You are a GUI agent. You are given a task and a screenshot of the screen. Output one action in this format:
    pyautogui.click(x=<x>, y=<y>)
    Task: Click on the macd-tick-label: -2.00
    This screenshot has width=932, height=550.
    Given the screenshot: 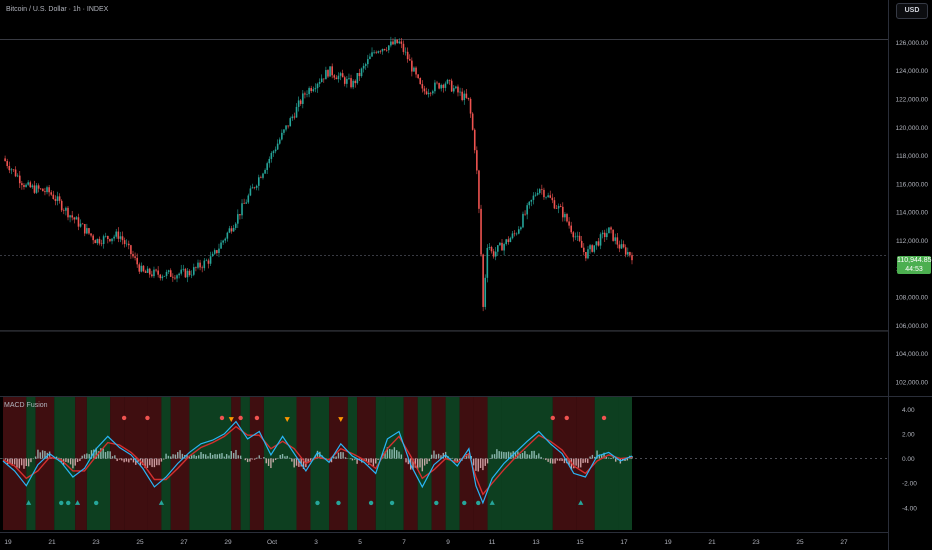 What is the action you would take?
    pyautogui.click(x=909, y=484)
    